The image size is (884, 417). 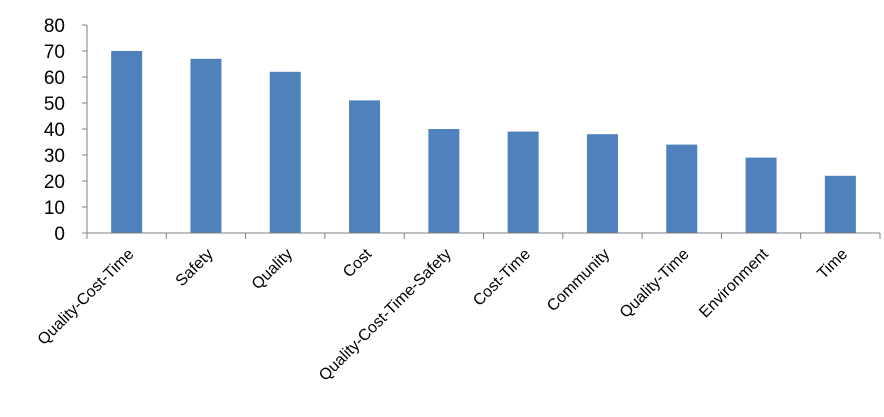 I want to click on x-category-label: Quality-Cost-Time-Safety, so click(x=385, y=315).